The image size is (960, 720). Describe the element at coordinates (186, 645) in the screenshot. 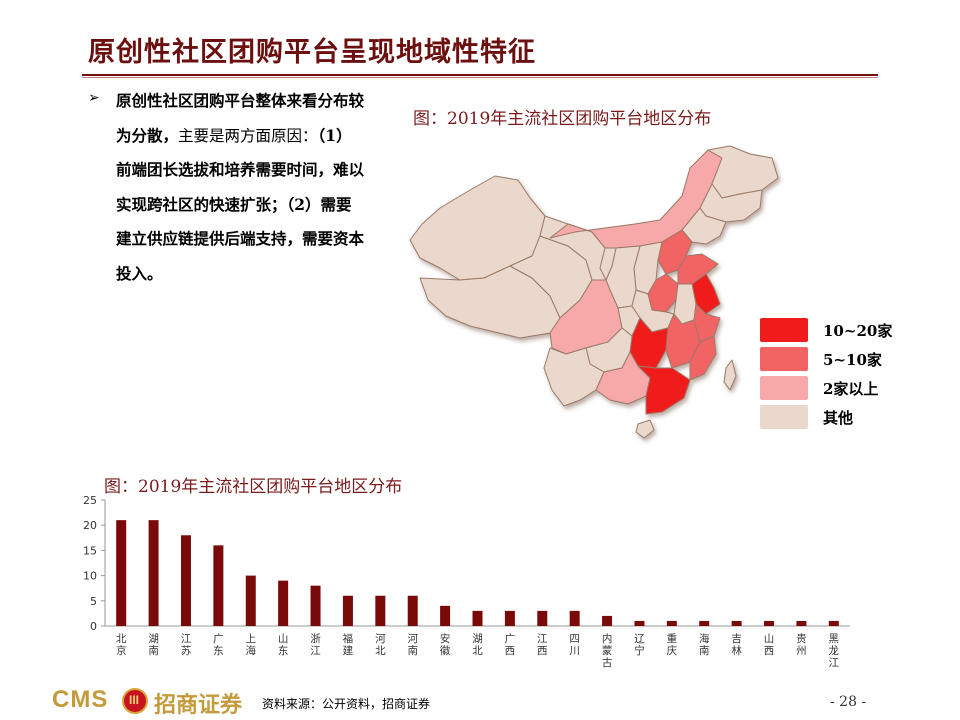

I see `x-tick-label: 江苏` at that location.